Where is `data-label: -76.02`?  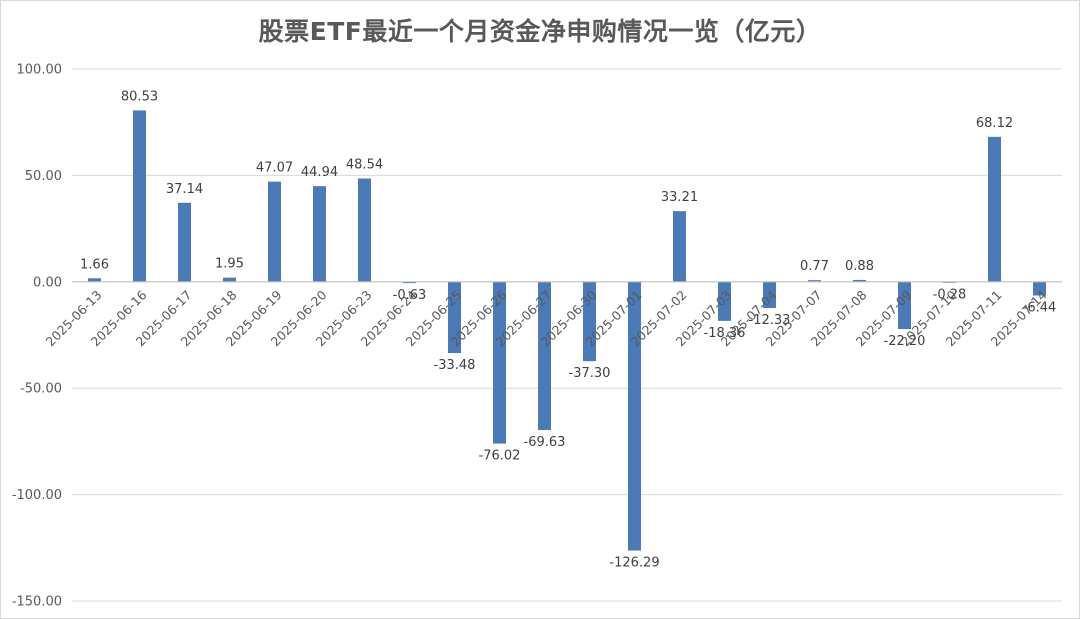 data-label: -76.02 is located at coordinates (500, 456).